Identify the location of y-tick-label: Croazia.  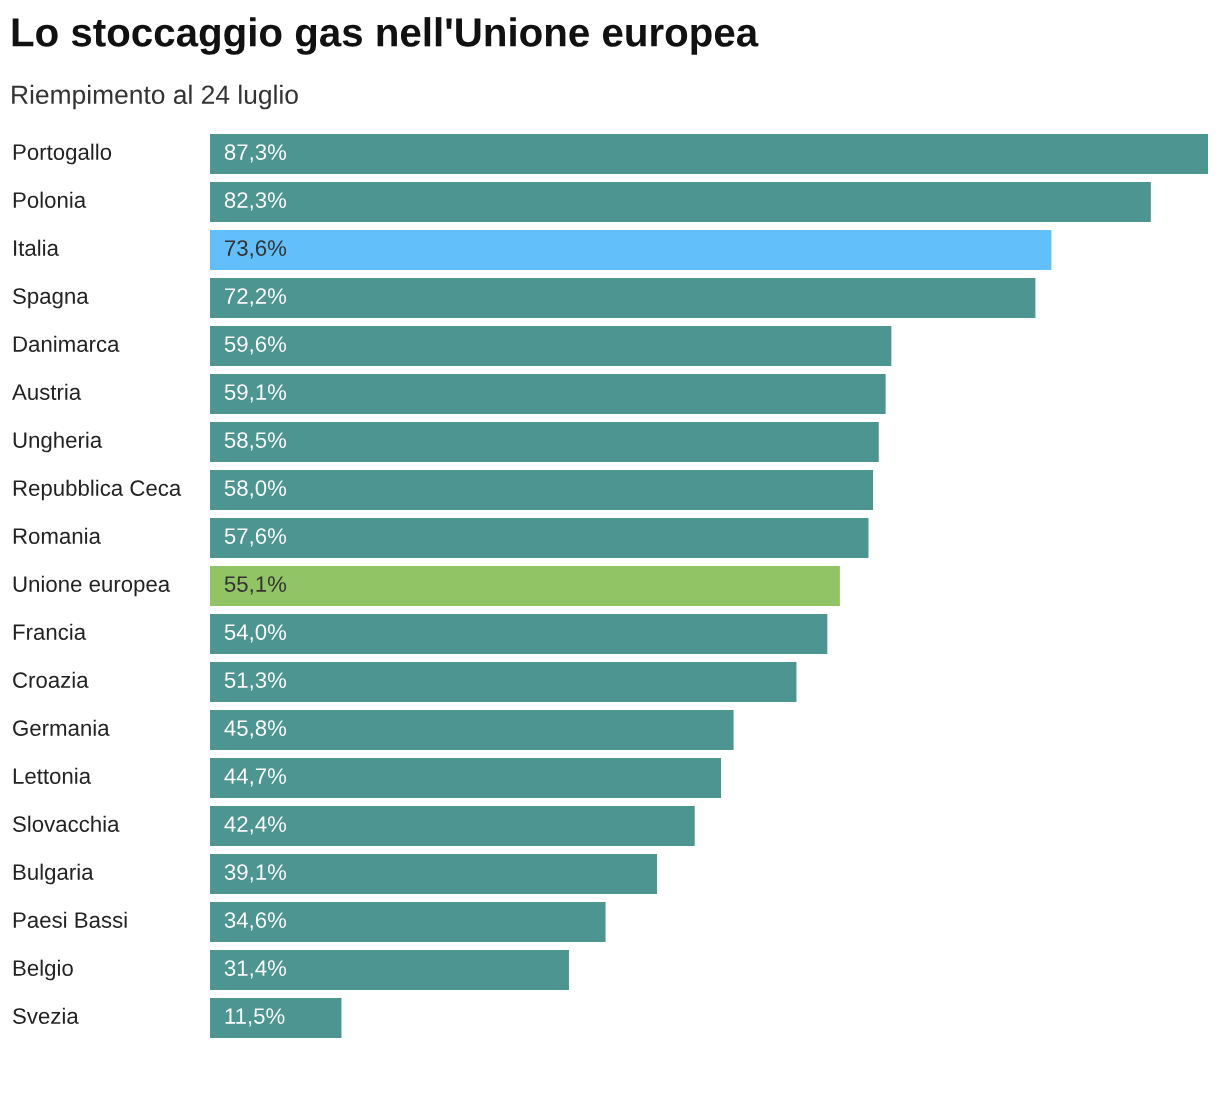
(51, 679).